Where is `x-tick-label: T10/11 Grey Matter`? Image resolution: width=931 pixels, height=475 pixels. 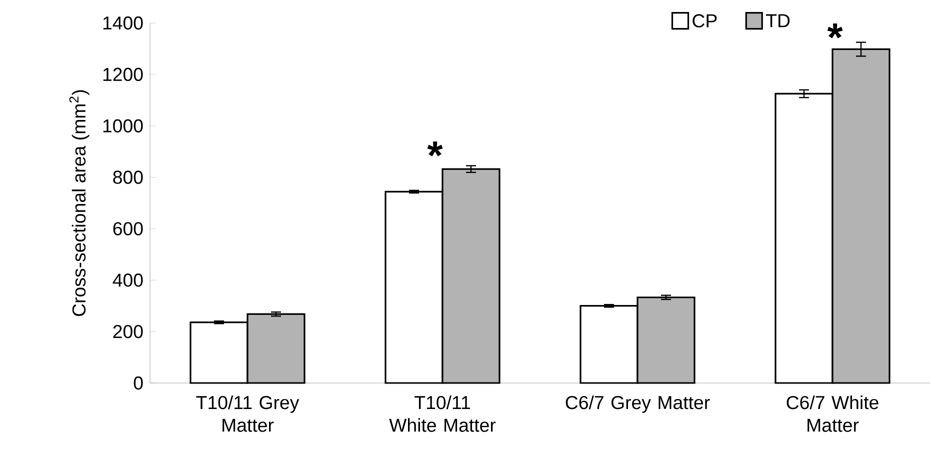
x-tick-label: T10/11 Grey Matter is located at coordinates (248, 413).